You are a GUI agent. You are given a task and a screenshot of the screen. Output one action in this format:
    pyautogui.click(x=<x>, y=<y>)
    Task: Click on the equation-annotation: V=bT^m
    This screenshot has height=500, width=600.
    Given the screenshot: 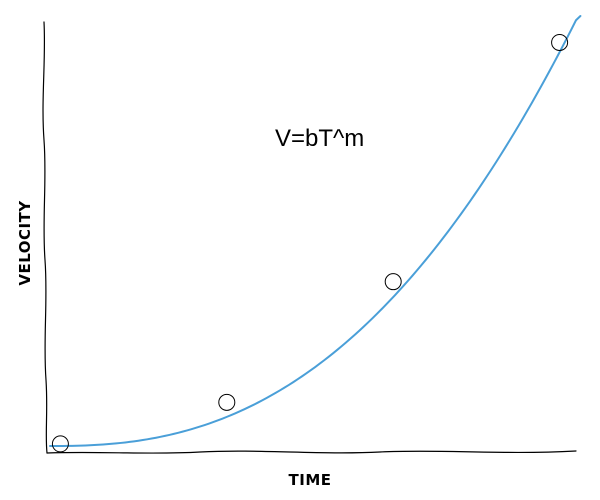 What is the action you would take?
    pyautogui.click(x=319, y=138)
    